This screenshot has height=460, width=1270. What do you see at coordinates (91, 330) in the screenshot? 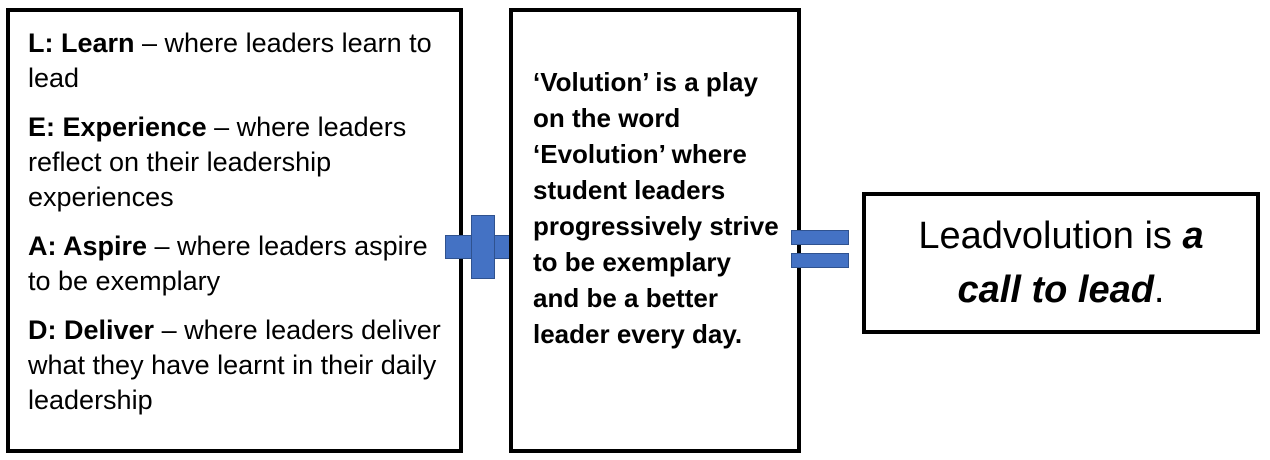
I see `lead-item-label: D: Deliver` at bounding box center [91, 330].